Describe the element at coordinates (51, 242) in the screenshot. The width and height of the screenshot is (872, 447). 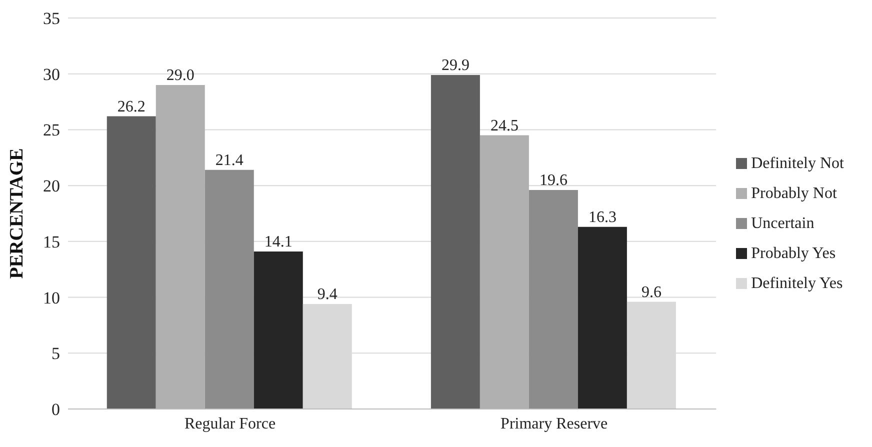
I see `y-tick-label: 15` at that location.